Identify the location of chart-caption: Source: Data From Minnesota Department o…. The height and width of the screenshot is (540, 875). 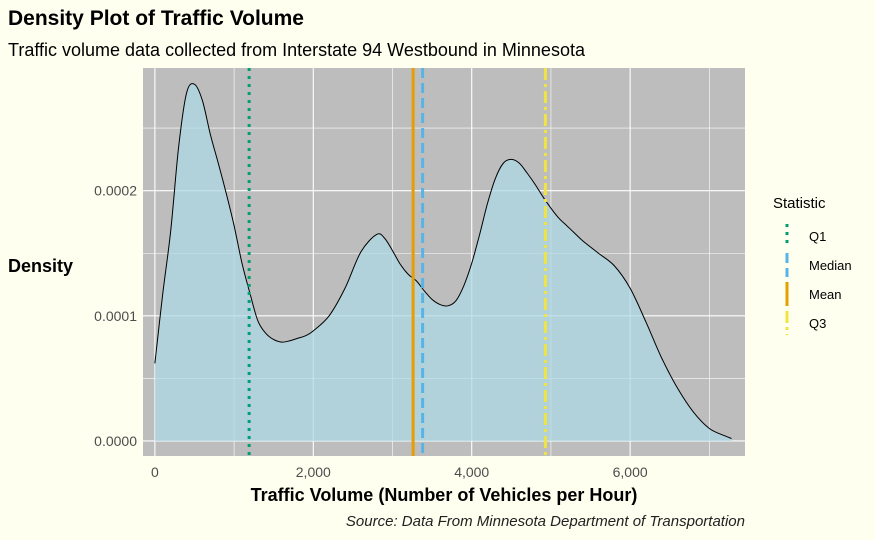
(545, 521).